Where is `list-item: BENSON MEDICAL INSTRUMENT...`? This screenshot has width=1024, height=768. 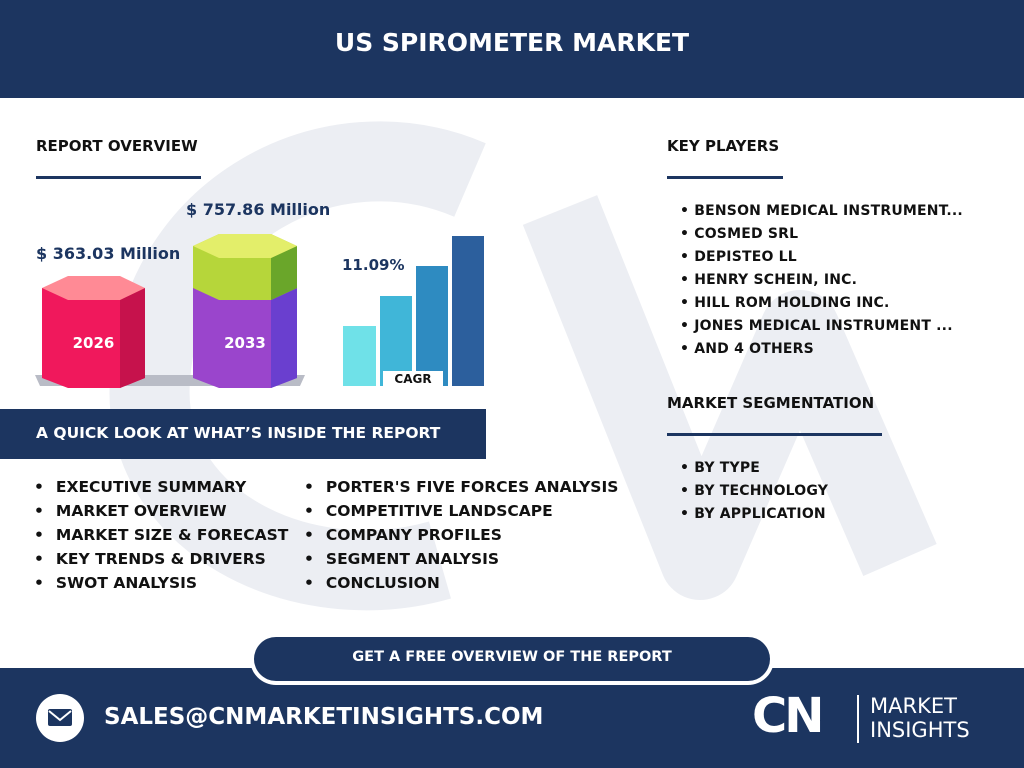 list-item: BENSON MEDICAL INSTRUMENT... is located at coordinates (821, 211).